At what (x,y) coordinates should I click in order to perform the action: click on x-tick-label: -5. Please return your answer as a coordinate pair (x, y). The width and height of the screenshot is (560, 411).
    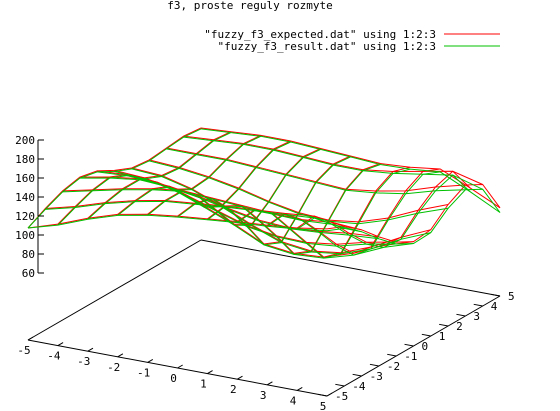
    Looking at the image, I should click on (23, 350).